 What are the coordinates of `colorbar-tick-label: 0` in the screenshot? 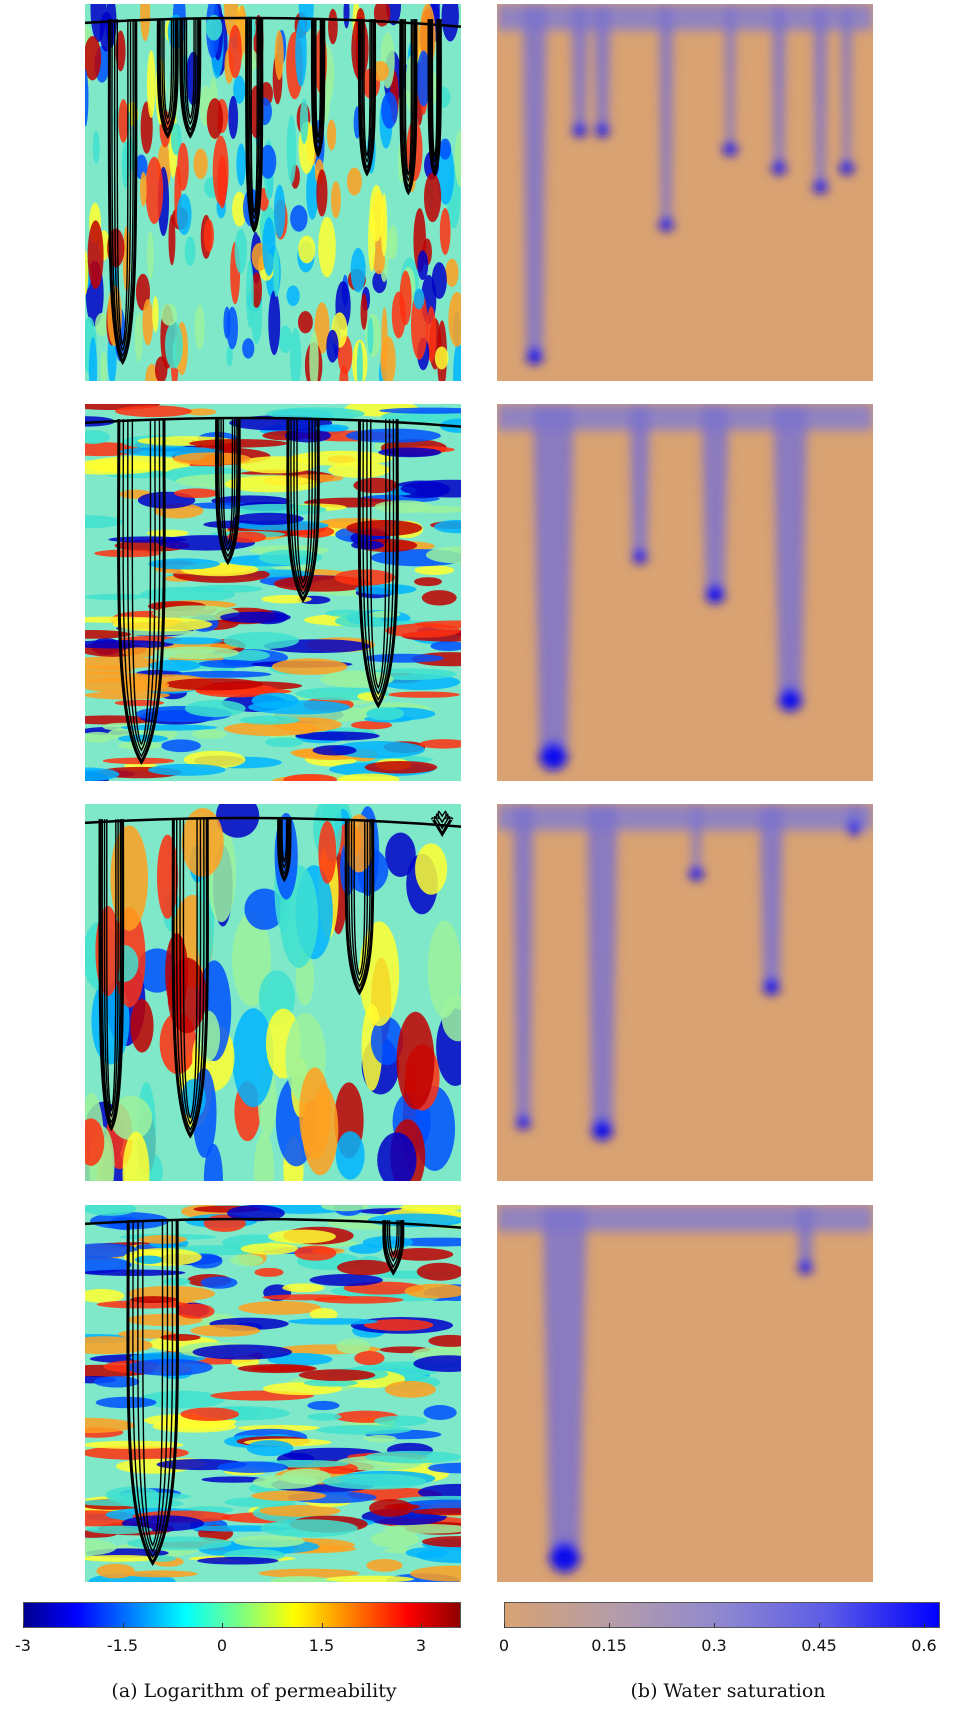 It's located at (504, 1645).